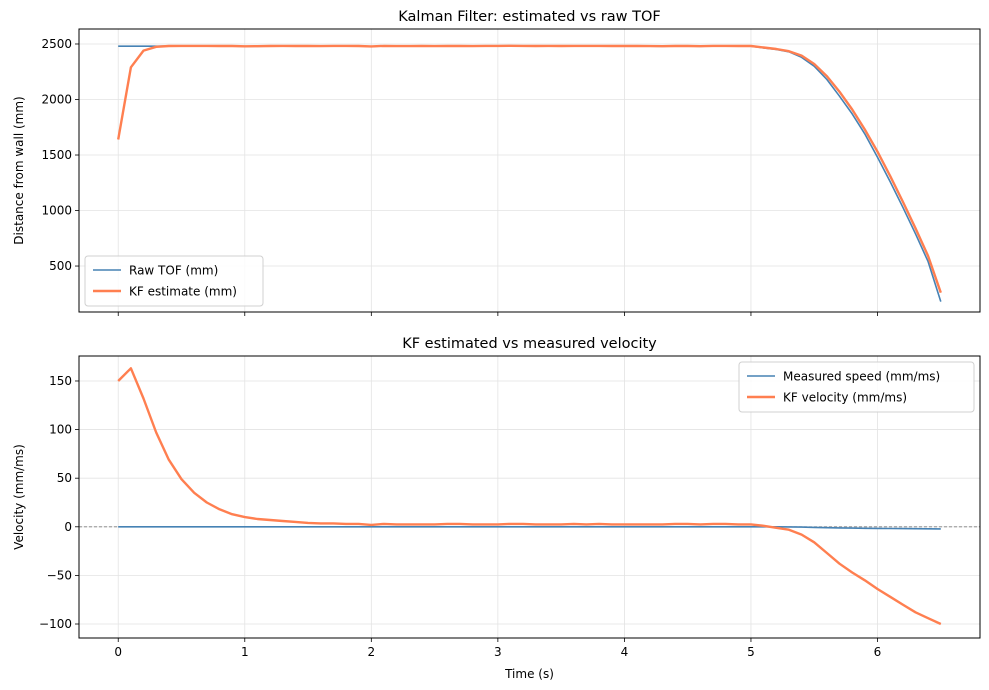  Describe the element at coordinates (56, 100) in the screenshot. I see `y-tick-label: 2000` at that location.